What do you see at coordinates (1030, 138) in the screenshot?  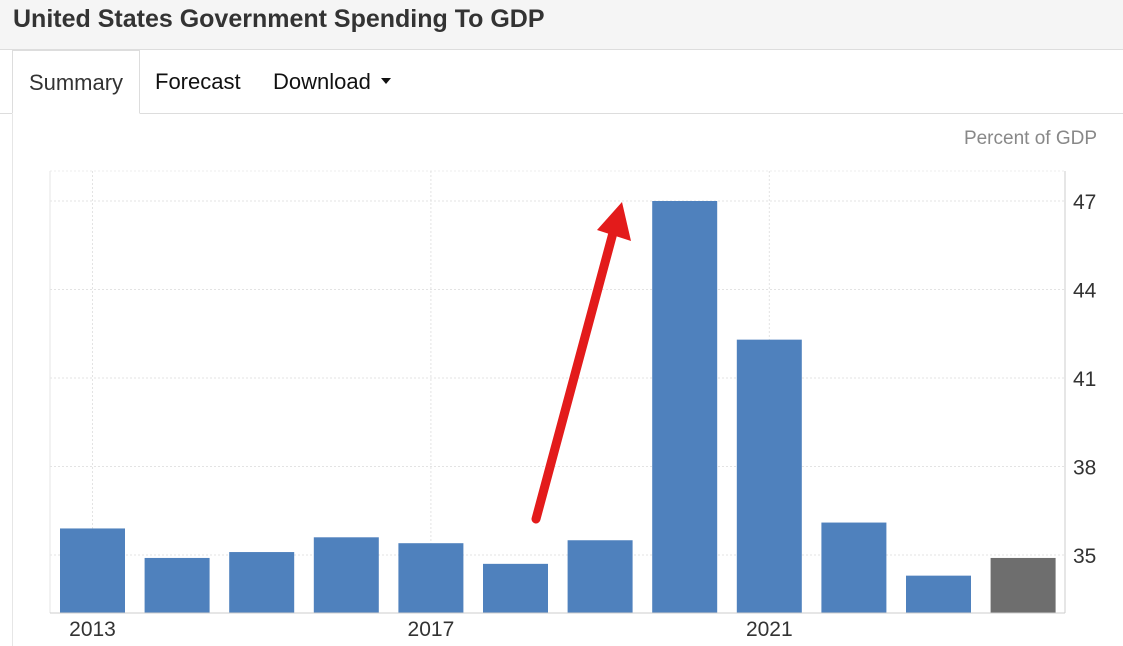 I see `unit-label: Percent of GDP` at bounding box center [1030, 138].